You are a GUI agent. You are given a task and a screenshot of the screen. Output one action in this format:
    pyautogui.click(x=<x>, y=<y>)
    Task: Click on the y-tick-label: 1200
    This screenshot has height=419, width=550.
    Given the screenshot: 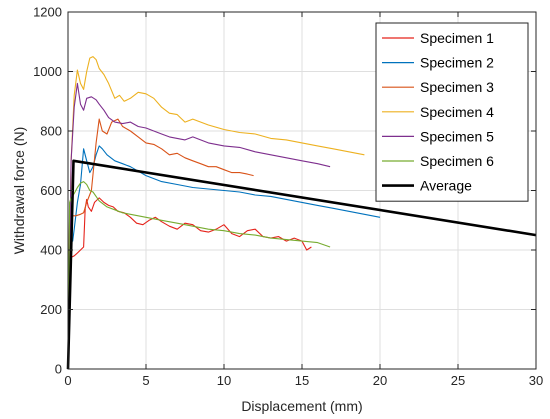 What is the action you would take?
    pyautogui.click(x=47, y=12)
    